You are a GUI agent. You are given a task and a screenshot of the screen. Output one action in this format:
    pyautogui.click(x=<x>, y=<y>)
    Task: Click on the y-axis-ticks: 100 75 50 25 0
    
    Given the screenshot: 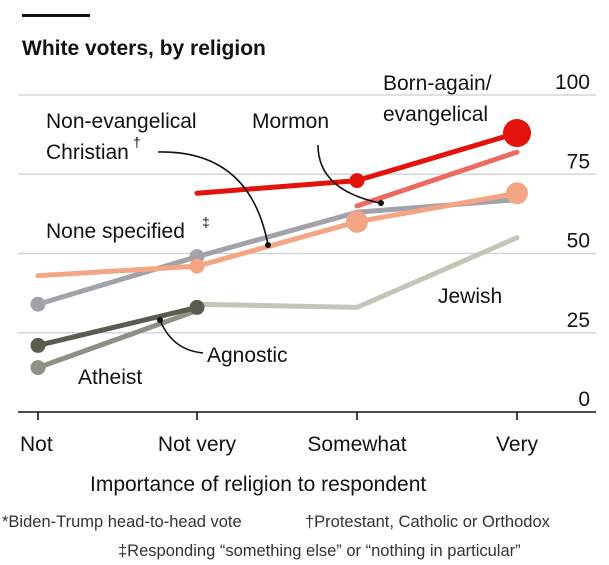 What is the action you would take?
    pyautogui.click(x=572, y=241)
    